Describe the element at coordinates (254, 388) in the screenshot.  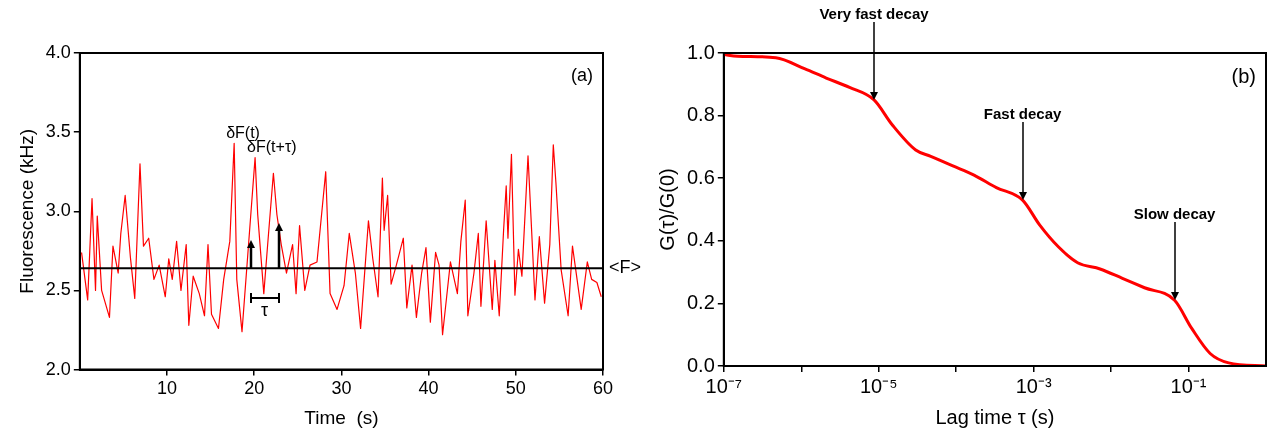
I see `x-tick-label: 20` at that location.